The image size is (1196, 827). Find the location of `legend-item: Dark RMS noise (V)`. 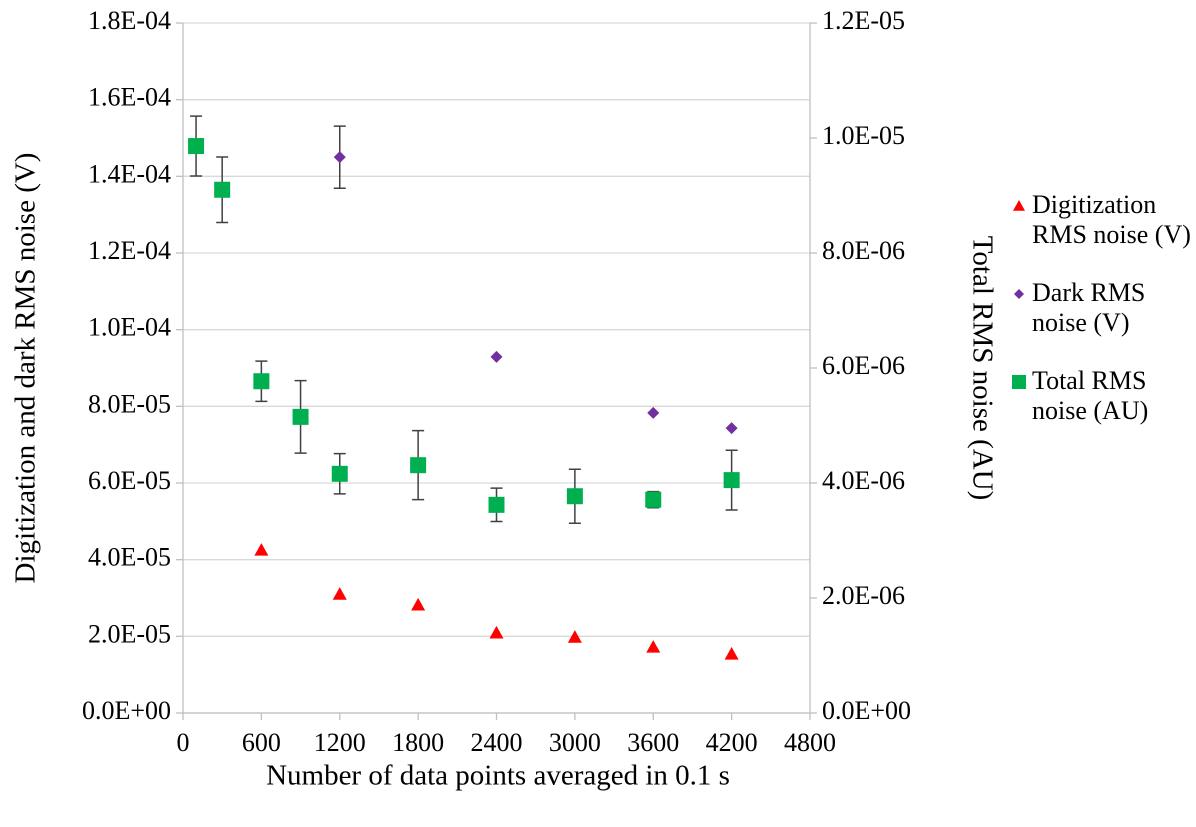

legend-item: Dark RMS noise (V) is located at coordinates (1100, 308).